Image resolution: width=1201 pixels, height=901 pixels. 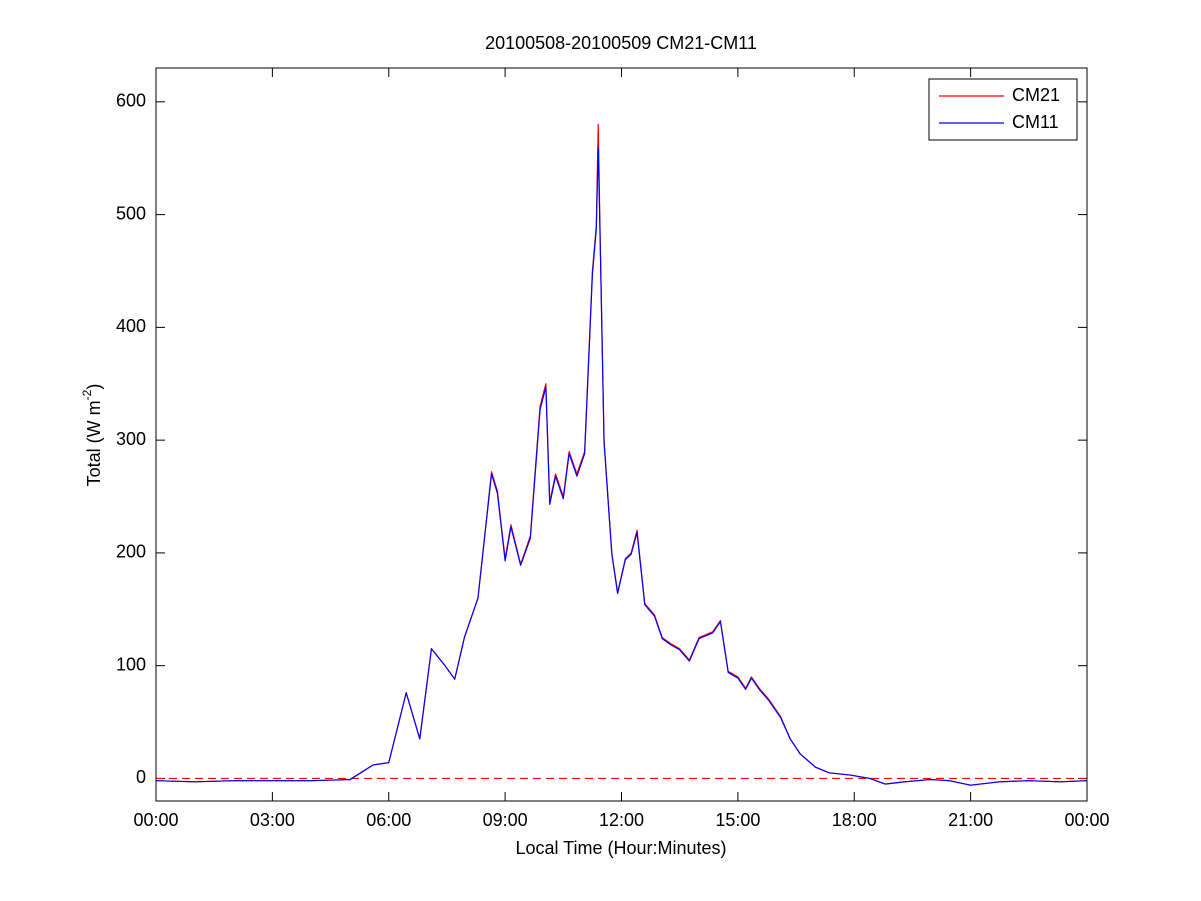 What do you see at coordinates (131, 213) in the screenshot?
I see `y-tick-label: 500` at bounding box center [131, 213].